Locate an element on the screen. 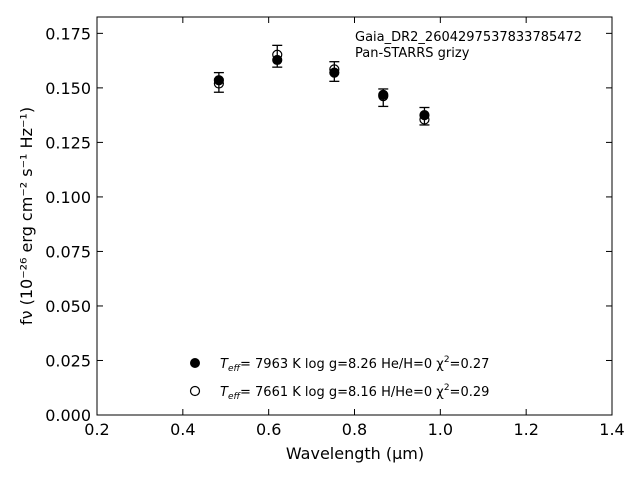  legend-marker-open is located at coordinates (195, 391).